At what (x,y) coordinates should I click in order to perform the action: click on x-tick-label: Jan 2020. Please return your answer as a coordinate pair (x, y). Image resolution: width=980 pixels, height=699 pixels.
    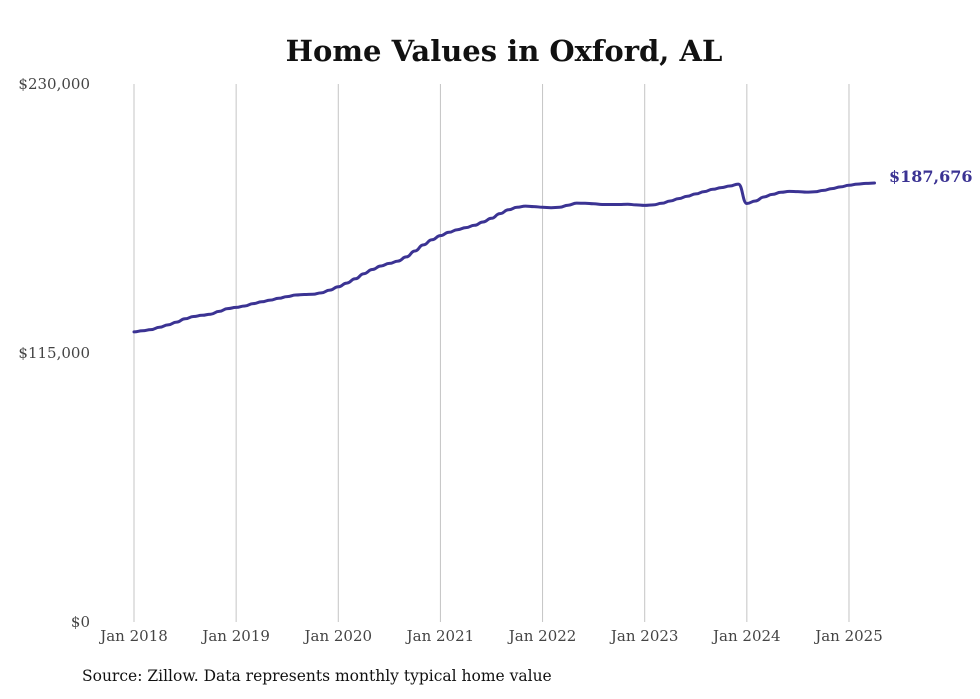
    Looking at the image, I should click on (337, 636).